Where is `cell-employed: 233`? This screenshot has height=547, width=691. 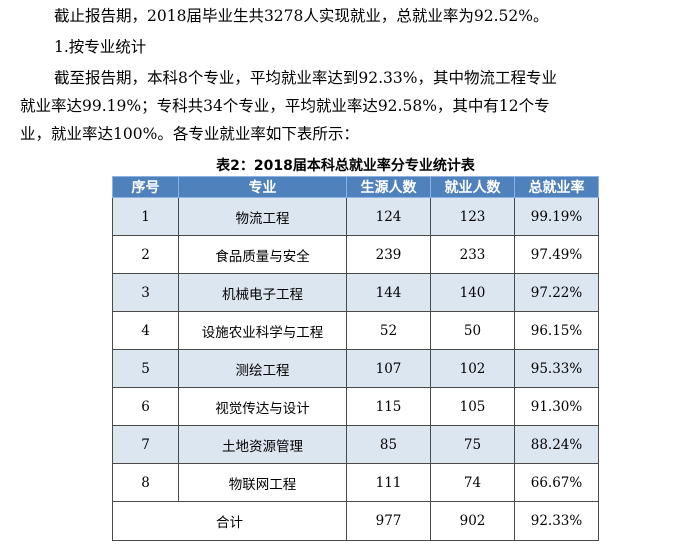 cell-employed: 233 is located at coordinates (472, 254).